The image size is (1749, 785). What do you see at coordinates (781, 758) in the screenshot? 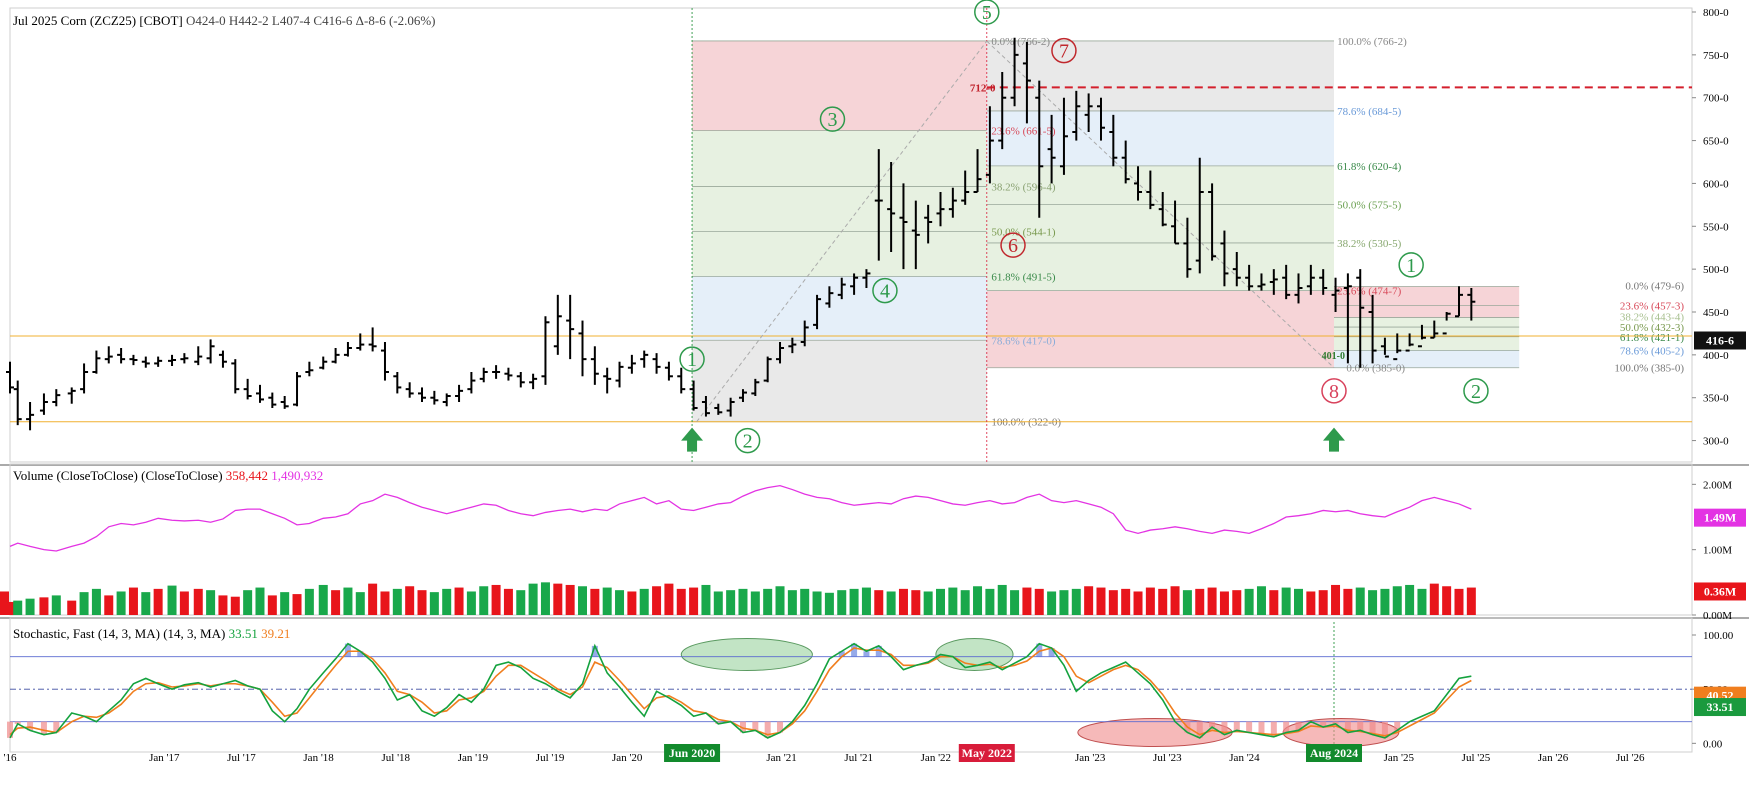
I see `x-tick-label: Jan '21` at bounding box center [781, 758].